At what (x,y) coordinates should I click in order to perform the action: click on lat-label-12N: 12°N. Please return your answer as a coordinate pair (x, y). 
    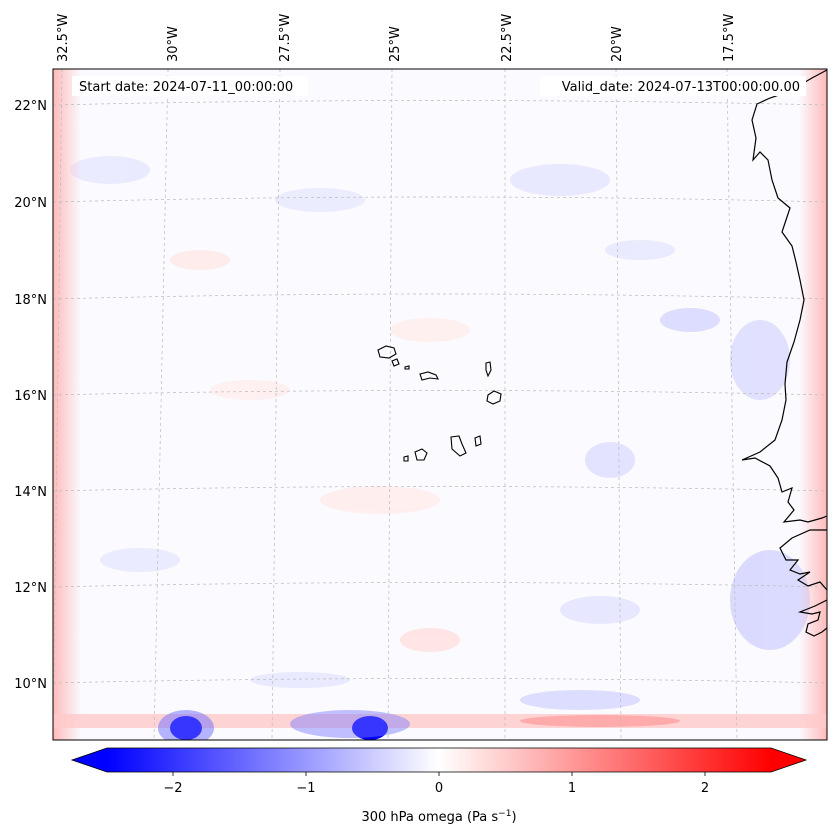
    Looking at the image, I should click on (30, 588).